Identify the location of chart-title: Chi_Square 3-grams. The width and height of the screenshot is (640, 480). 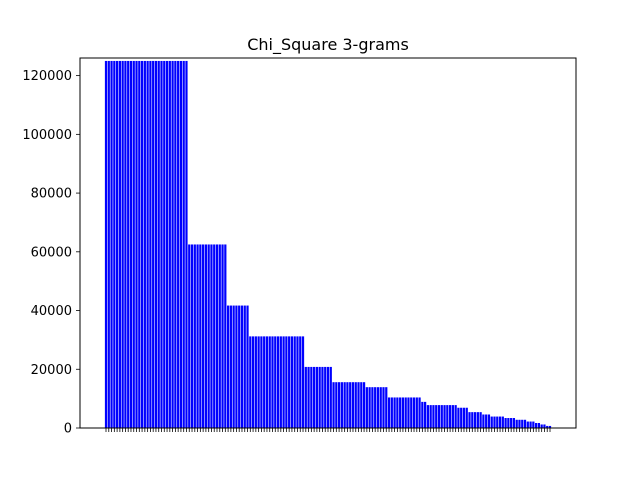
(328, 45).